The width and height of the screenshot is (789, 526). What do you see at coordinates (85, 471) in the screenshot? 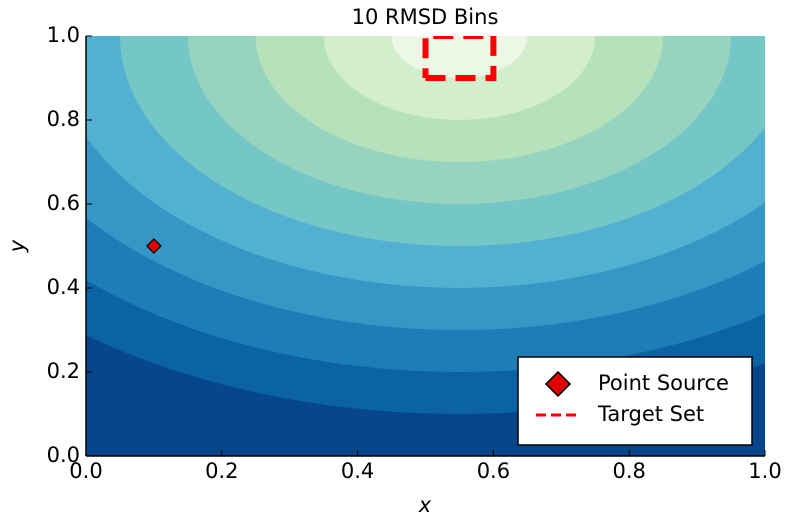
I see `x-tick-label: 0.0` at bounding box center [85, 471].